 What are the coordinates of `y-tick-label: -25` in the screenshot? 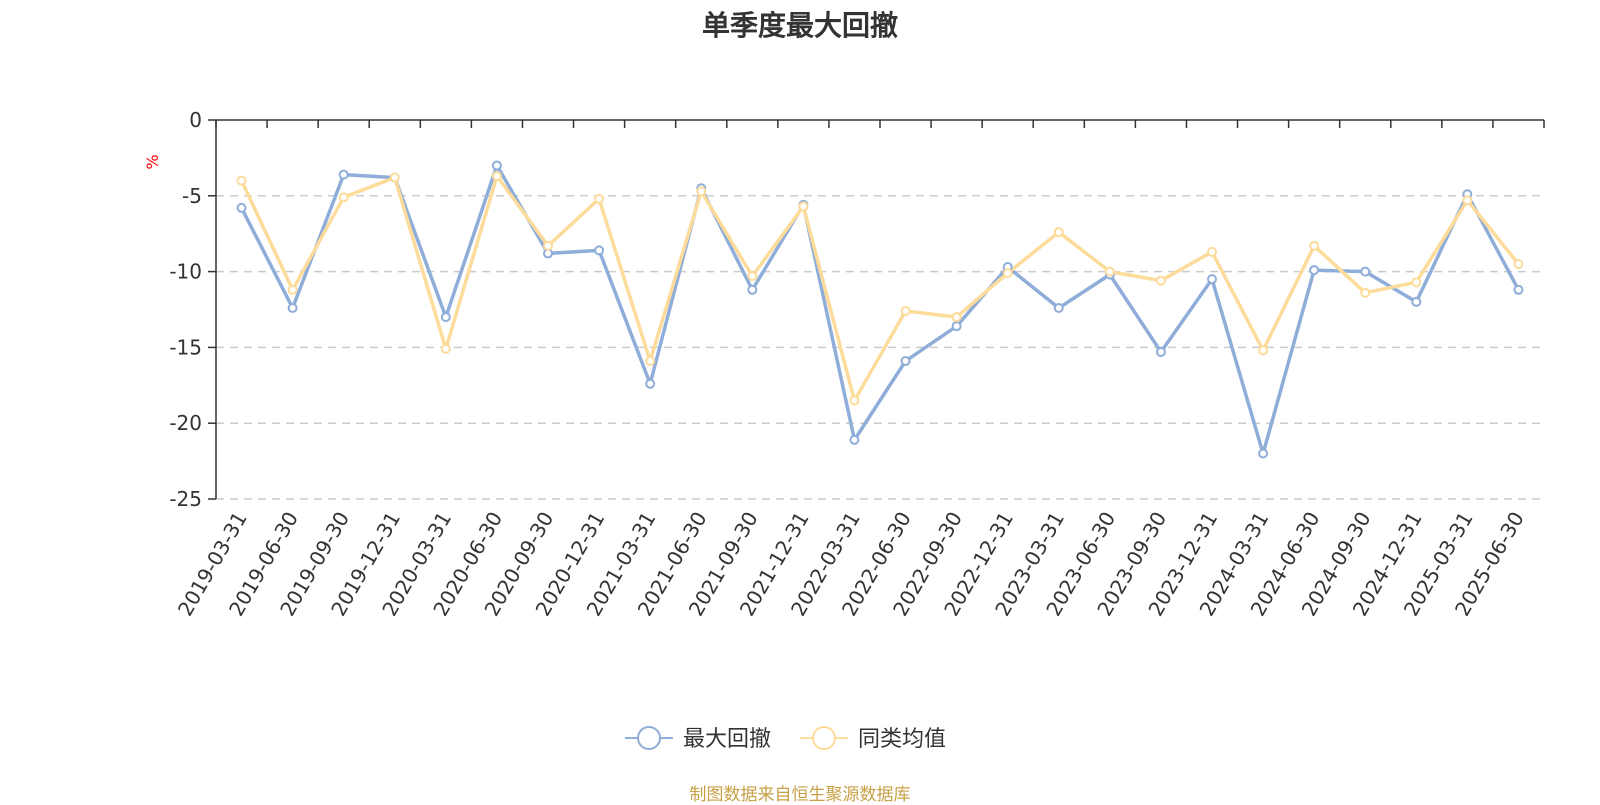 It's located at (185, 499).